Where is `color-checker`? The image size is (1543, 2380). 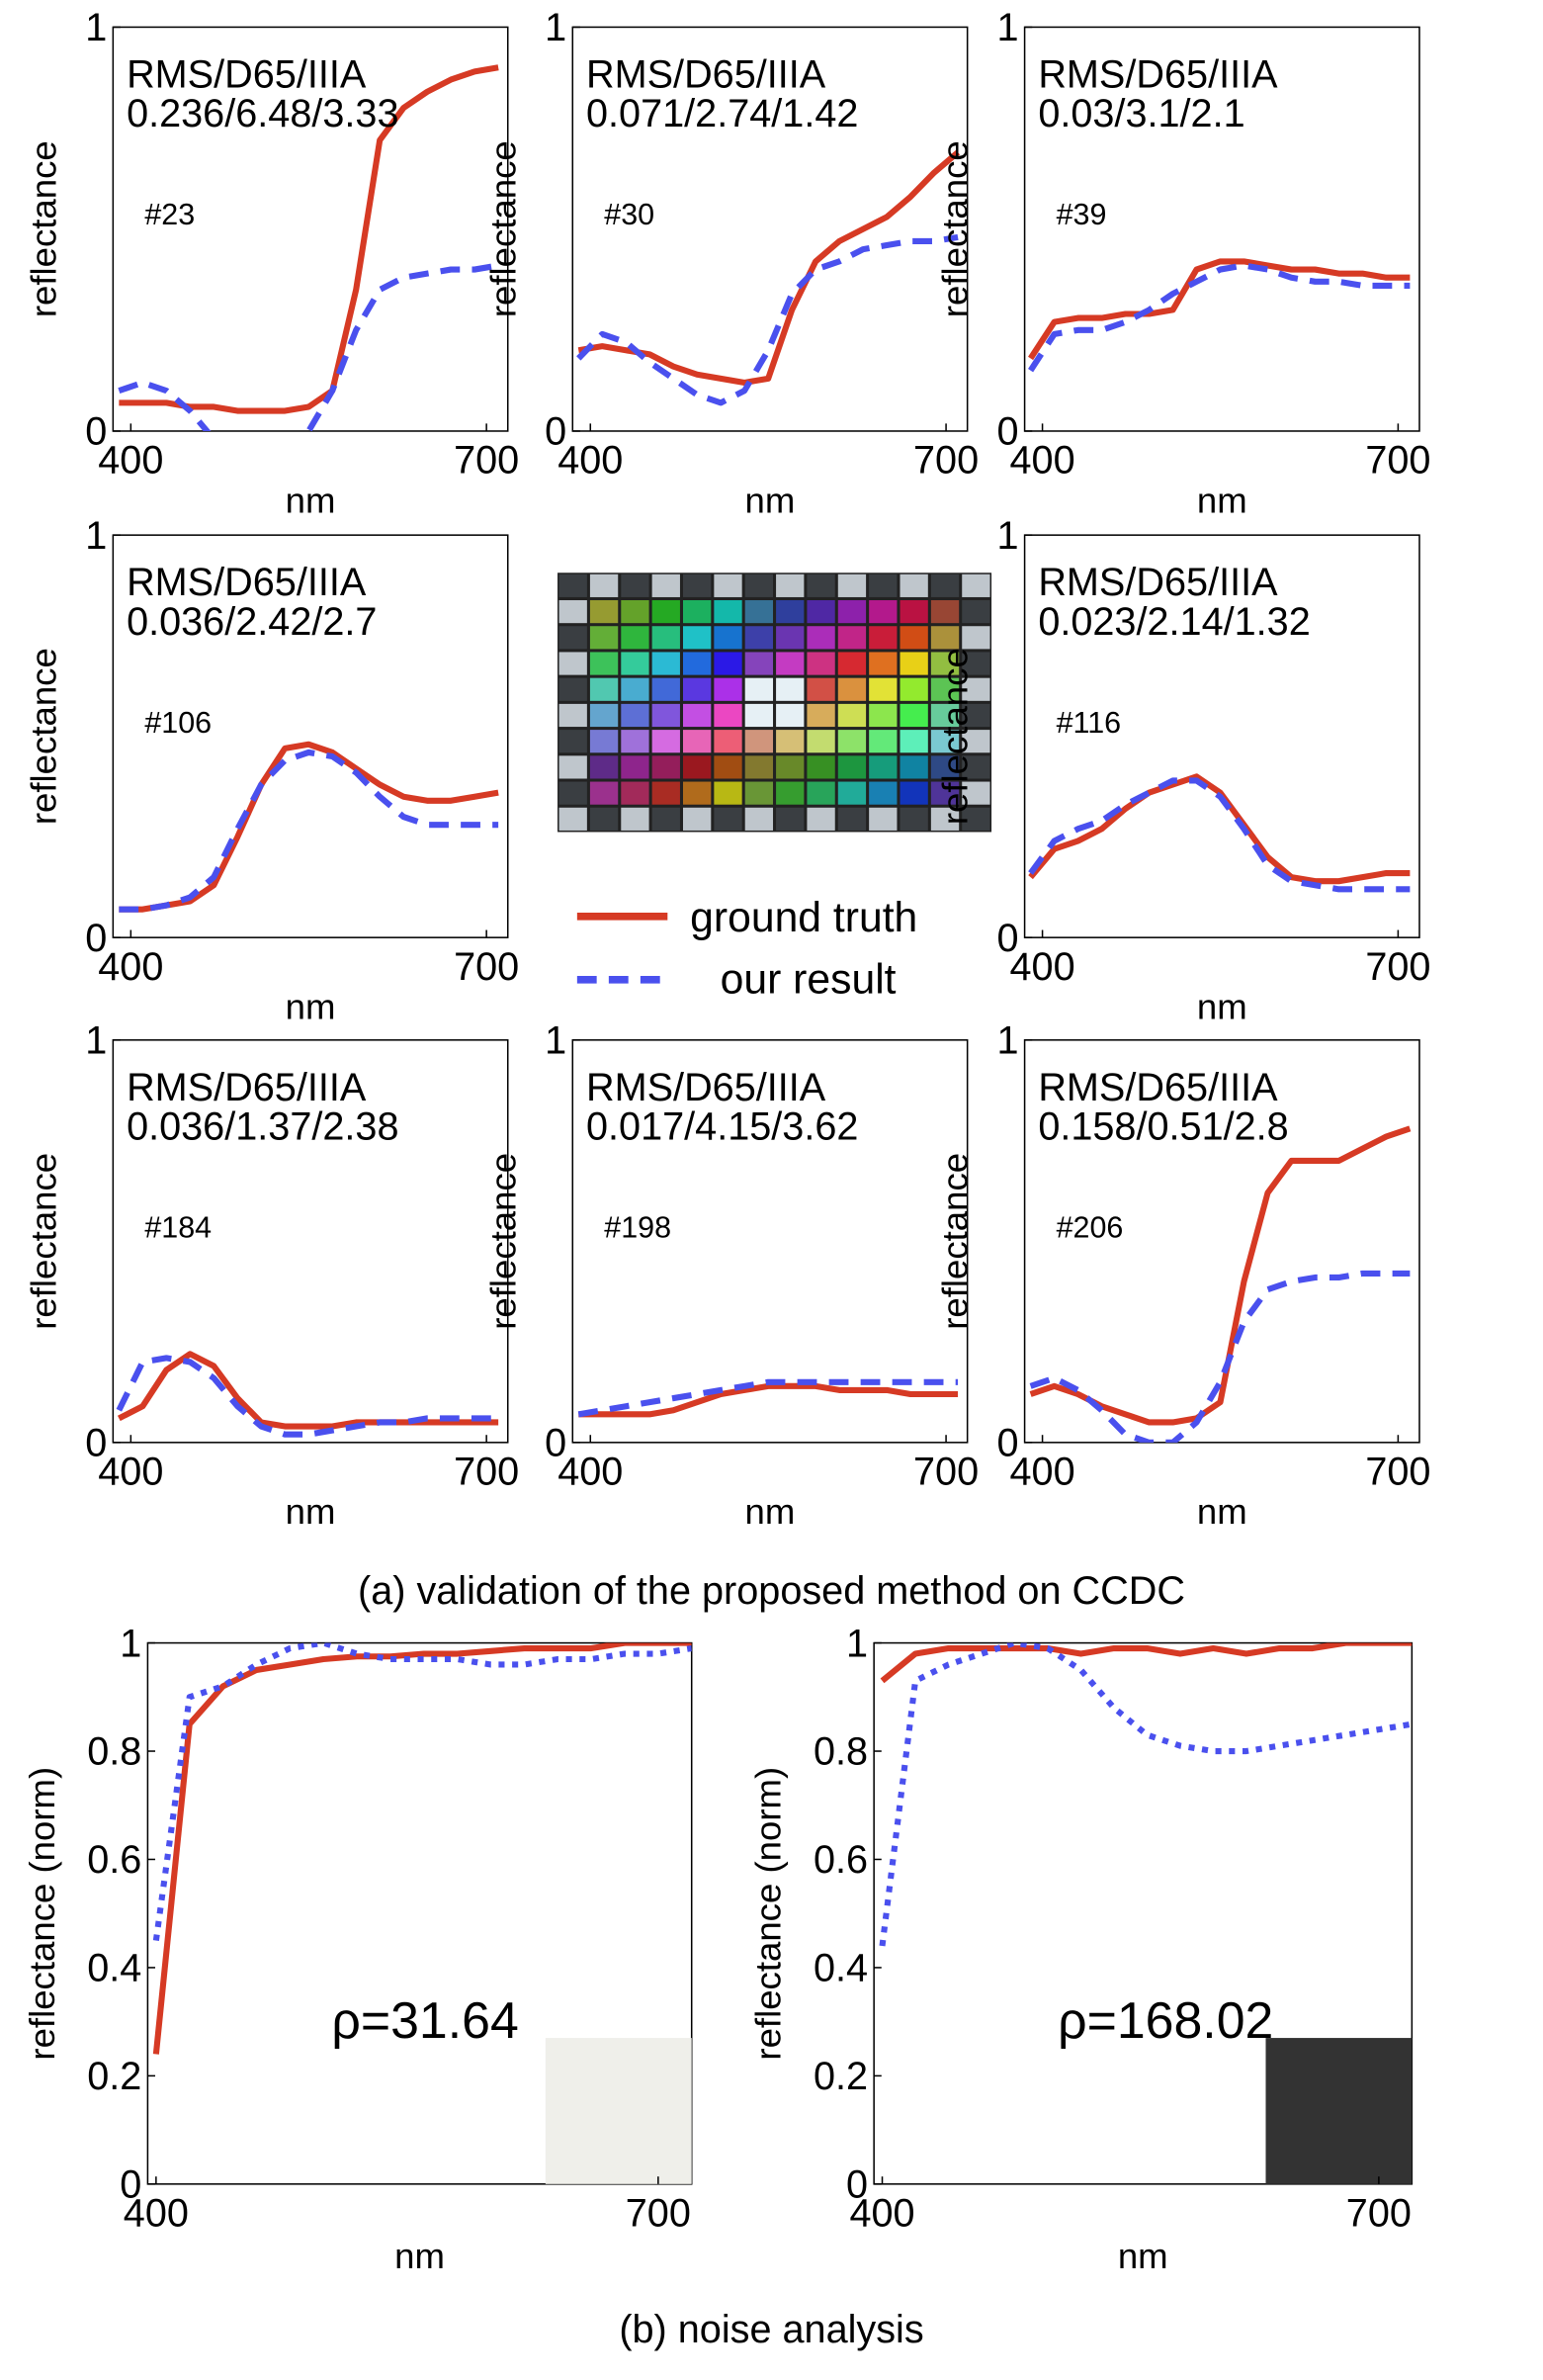 color-checker is located at coordinates (774, 703).